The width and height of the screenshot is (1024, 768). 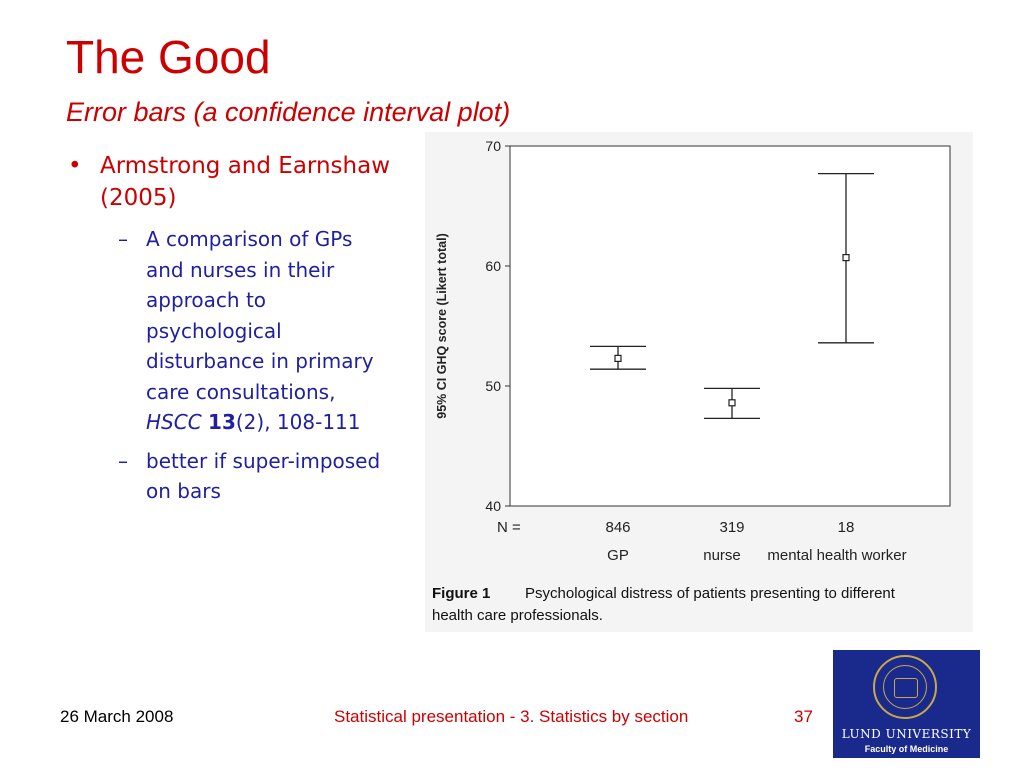 I want to click on n-count-label: 846, so click(x=617, y=527).